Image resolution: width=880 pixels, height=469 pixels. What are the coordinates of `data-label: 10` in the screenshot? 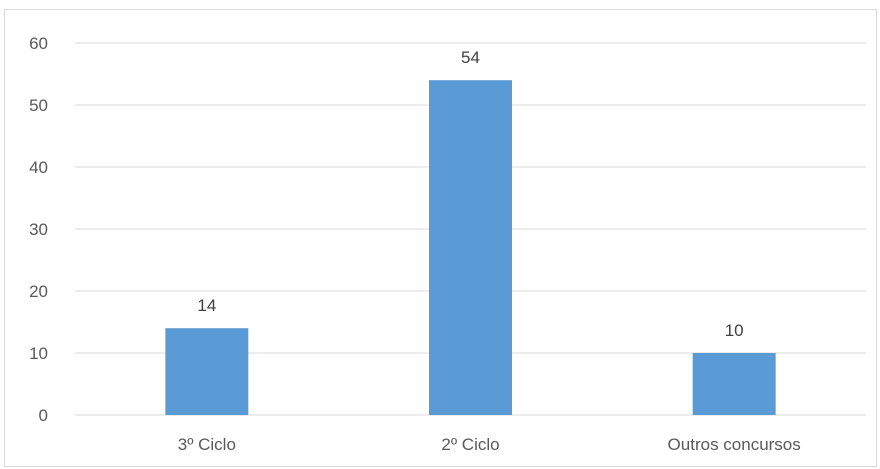 It's located at (734, 330).